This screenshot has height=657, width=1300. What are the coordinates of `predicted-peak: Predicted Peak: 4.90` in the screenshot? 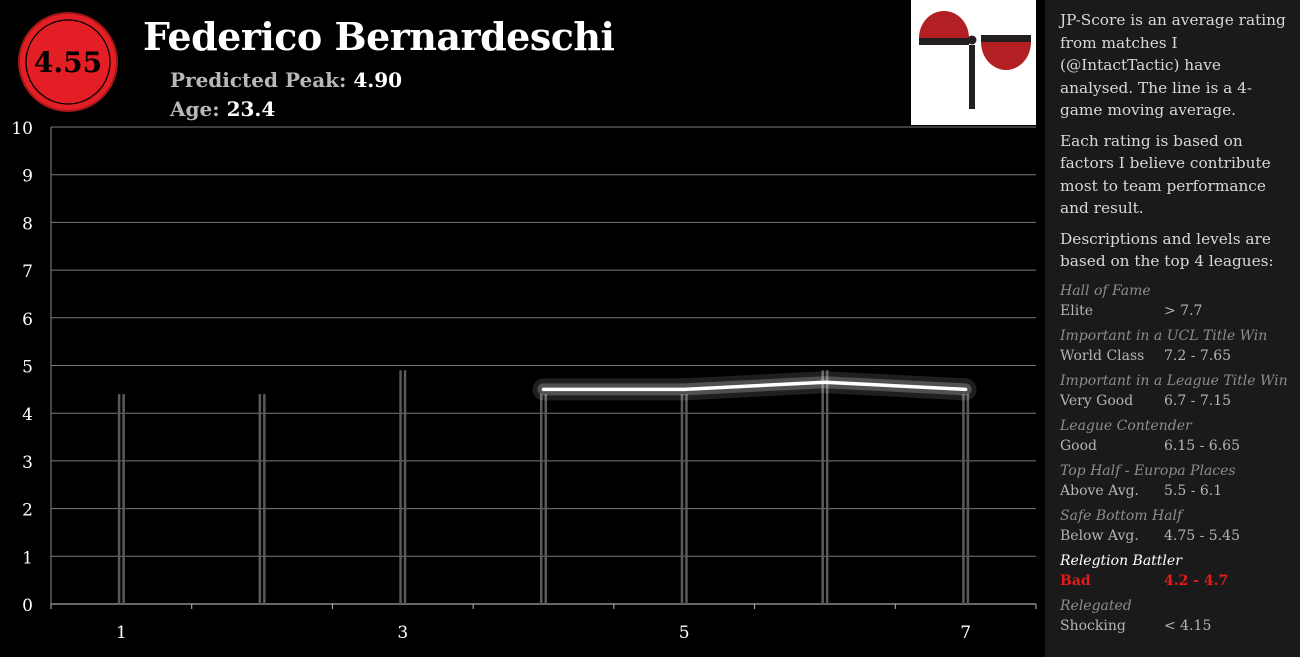 It's located at (286, 80).